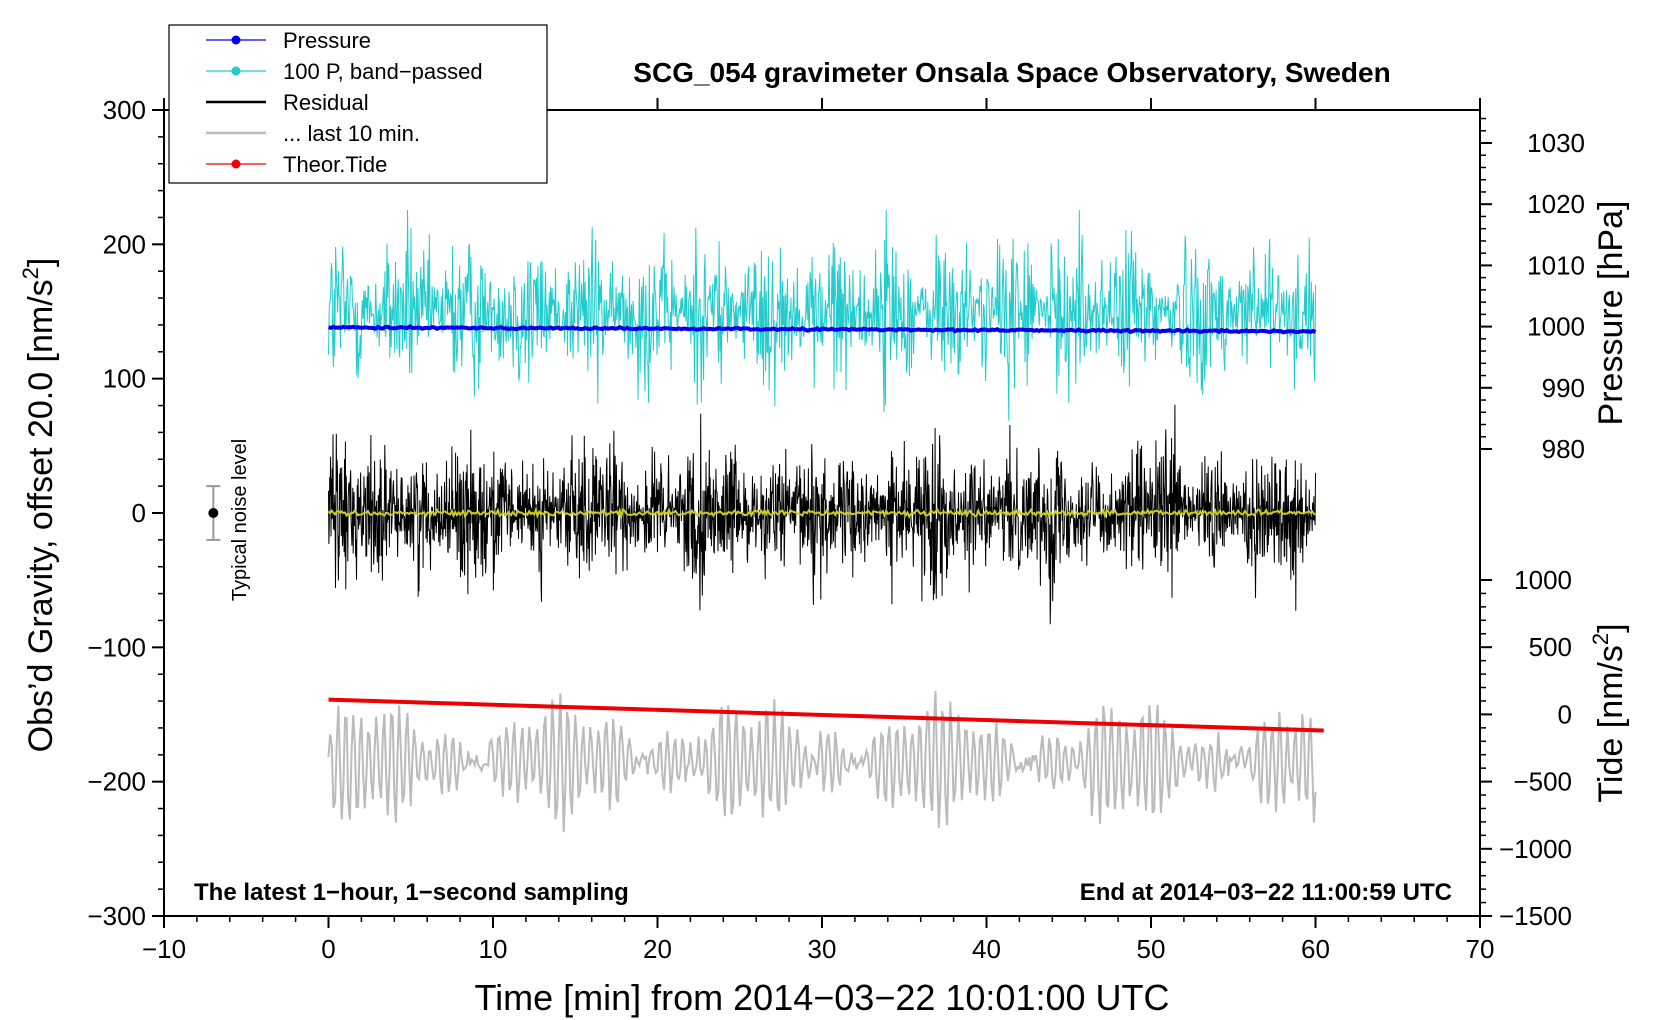  I want to click on y-axis-label-left-end: ], so click(41, 262).